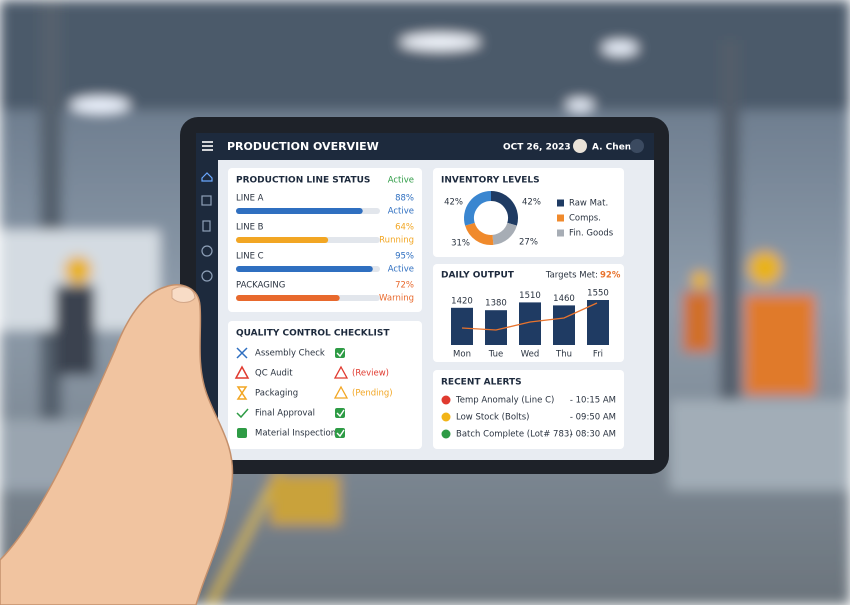  What do you see at coordinates (496, 304) in the screenshot?
I see `bar-value: 1380` at bounding box center [496, 304].